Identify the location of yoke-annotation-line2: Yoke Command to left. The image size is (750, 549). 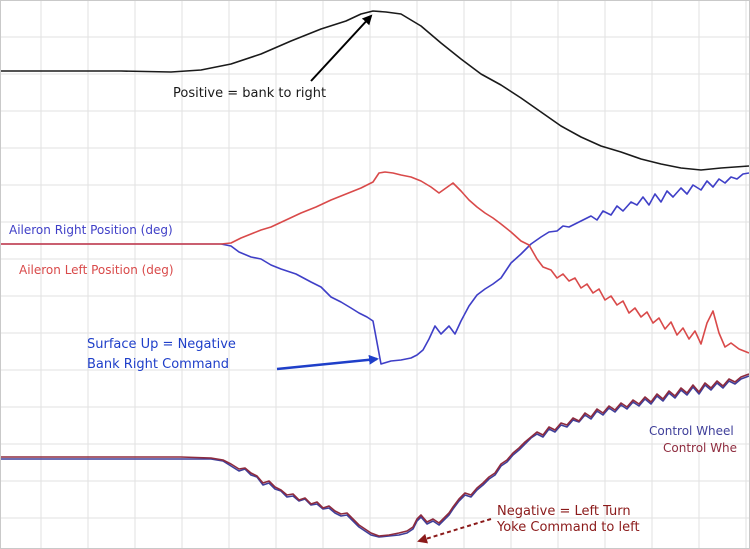
(568, 527).